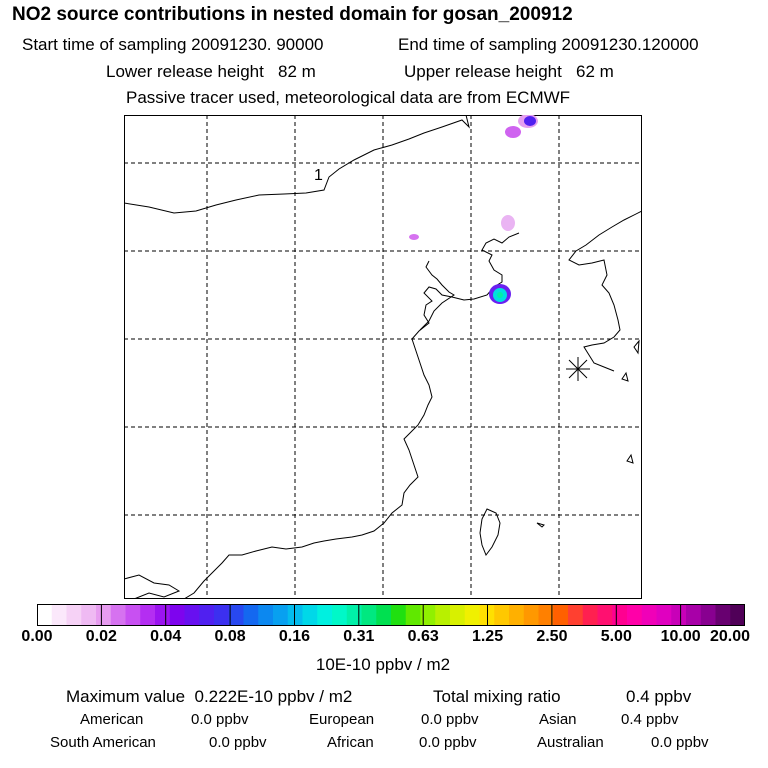 The height and width of the screenshot is (768, 768). What do you see at coordinates (659, 696) in the screenshot?
I see `total-mixing-value: 0.4 ppbv` at bounding box center [659, 696].